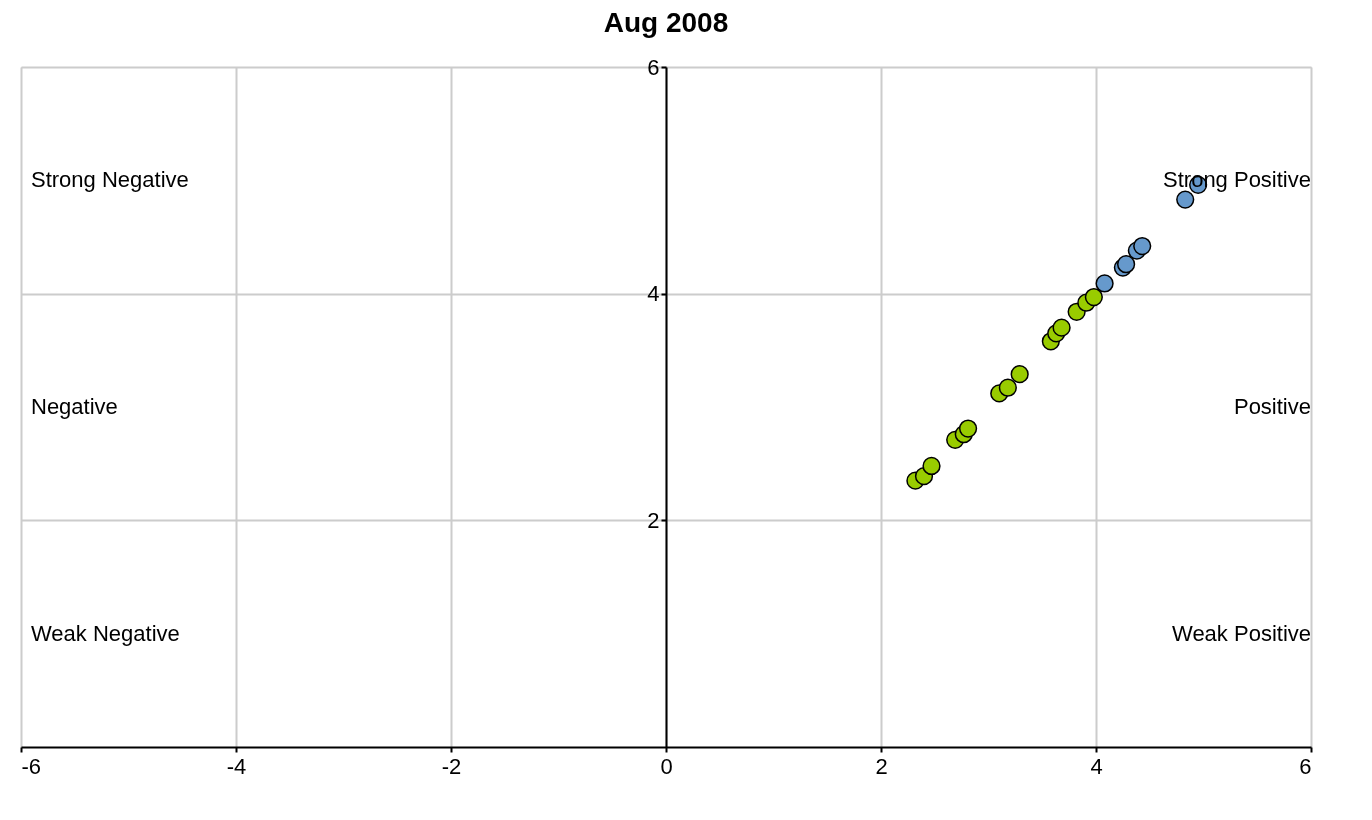  I want to click on x-tick-label: 2, so click(881, 766).